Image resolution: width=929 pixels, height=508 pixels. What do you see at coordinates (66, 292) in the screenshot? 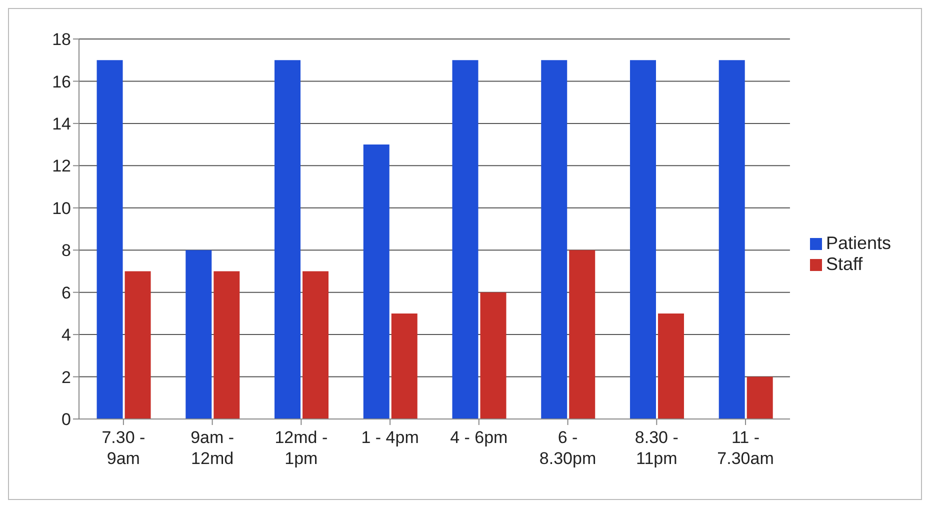
I see `y-tick-label: 6` at bounding box center [66, 292].